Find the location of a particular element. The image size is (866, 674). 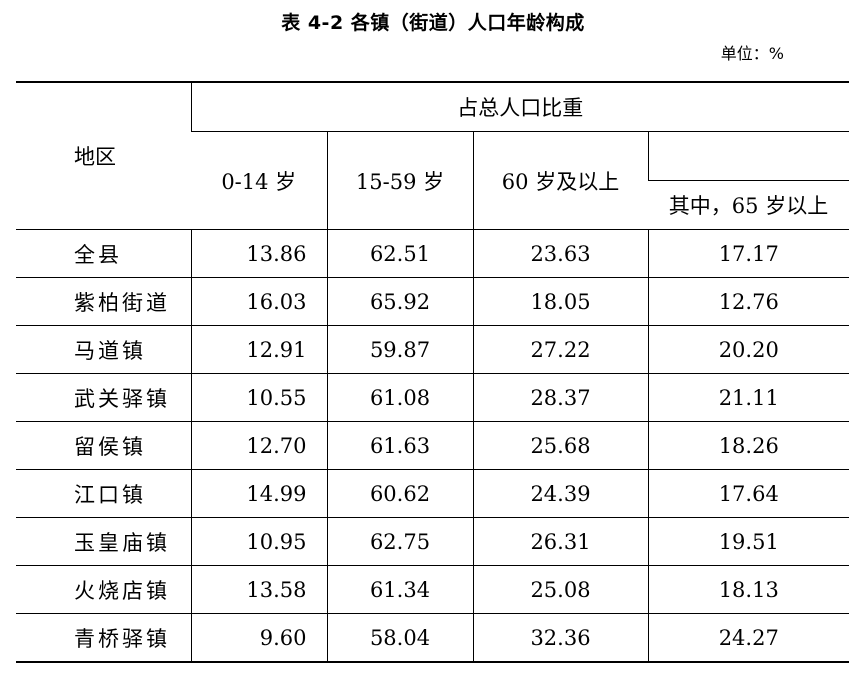

age-15-59-cell: 65.92 is located at coordinates (399, 301).